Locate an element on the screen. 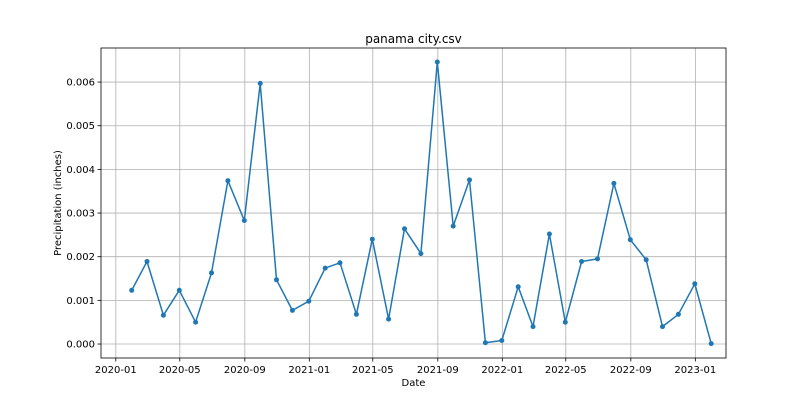  y-tick-label: 0.003 is located at coordinates (80, 214).